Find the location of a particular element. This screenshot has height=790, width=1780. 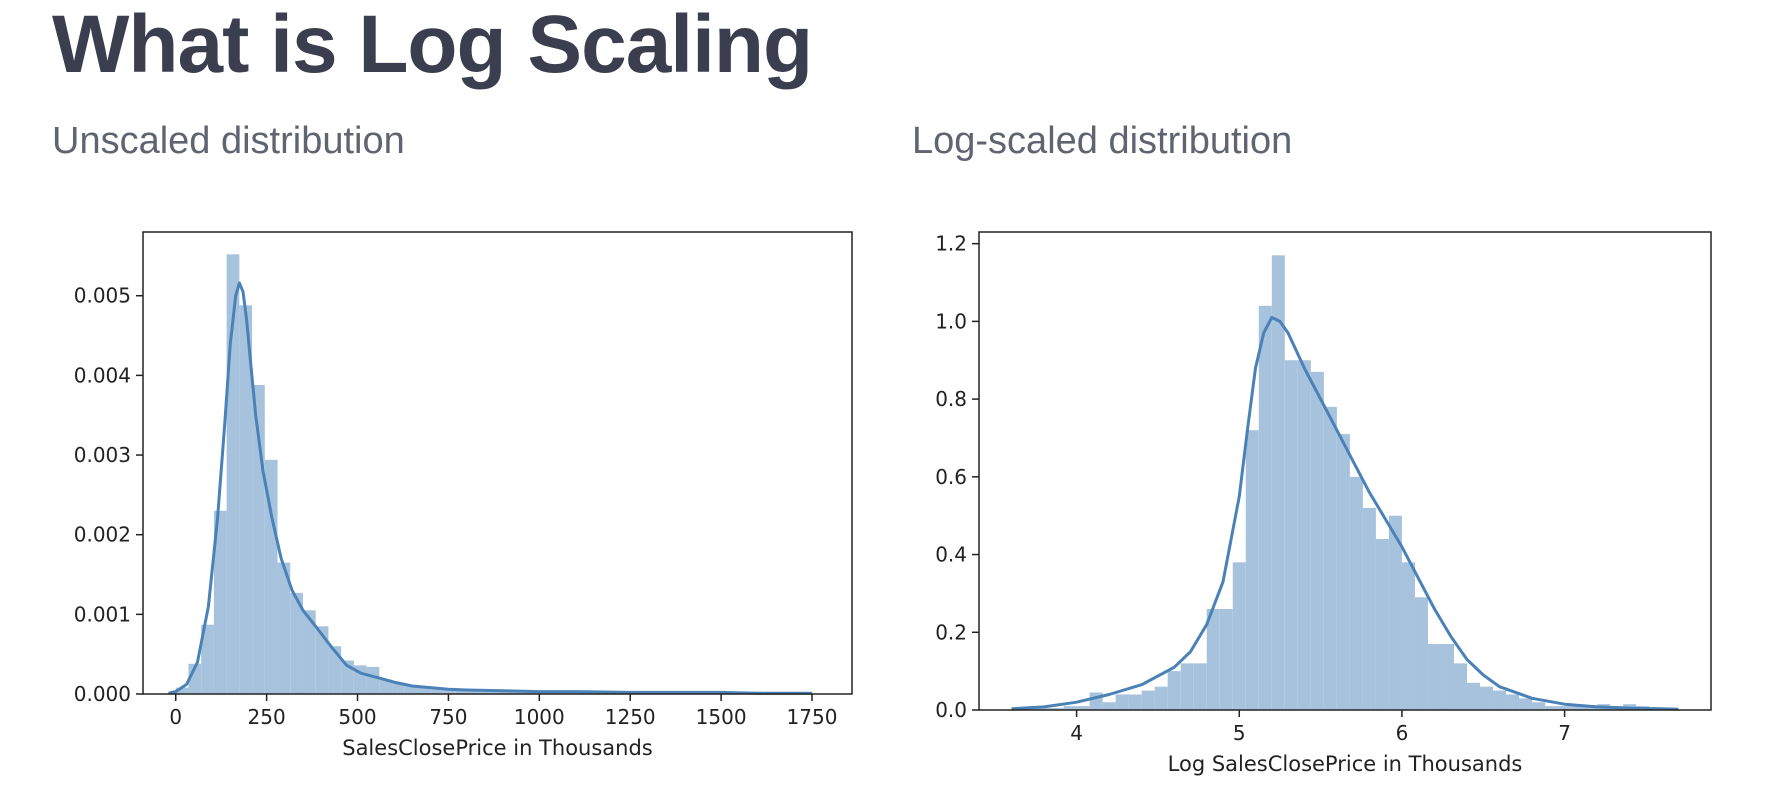

x-axis-label: Log SalesClosePrice in Thousands is located at coordinates (1345, 764).